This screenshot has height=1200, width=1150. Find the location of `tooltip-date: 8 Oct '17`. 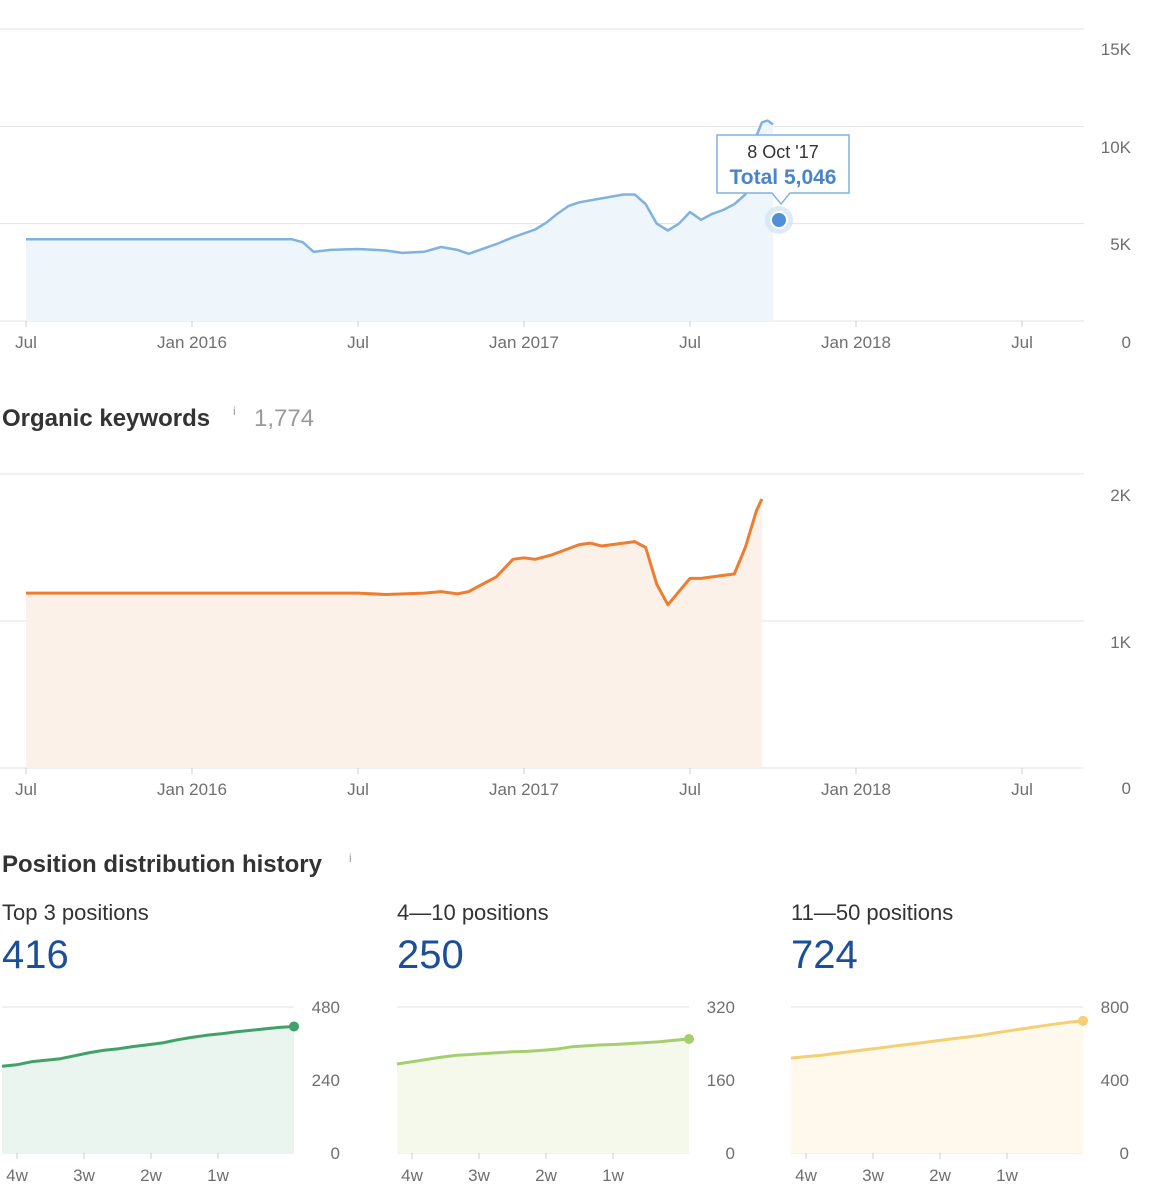

tooltip-date: 8 Oct '17 is located at coordinates (782, 152).